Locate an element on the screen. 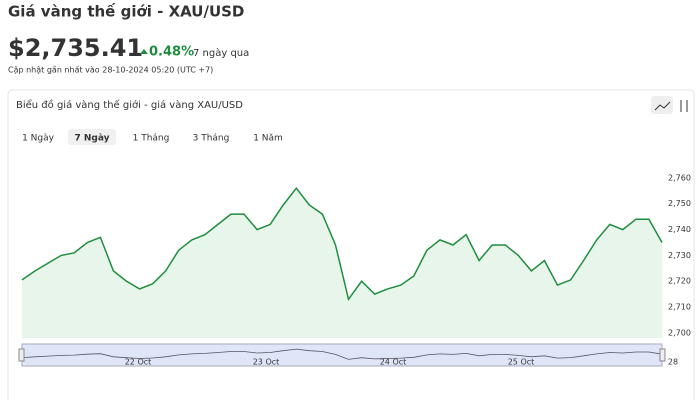  line-icon-glyph is located at coordinates (662, 106).